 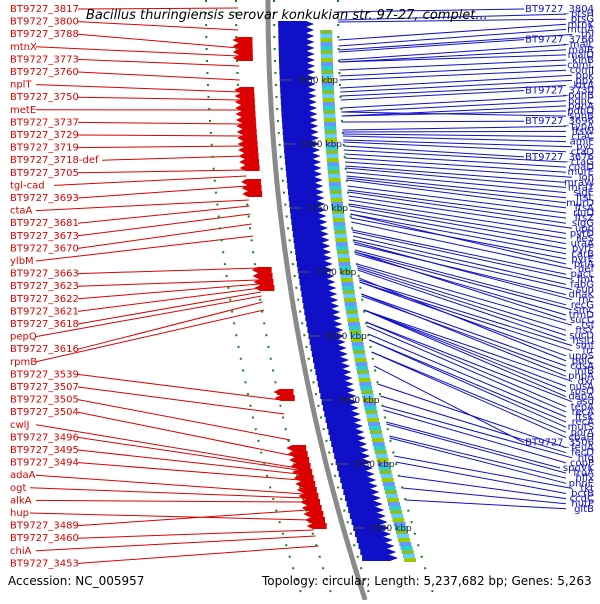 What do you see at coordinates (44, 374) in the screenshot?
I see `left-gene-label: BT9727_3539` at bounding box center [44, 374].